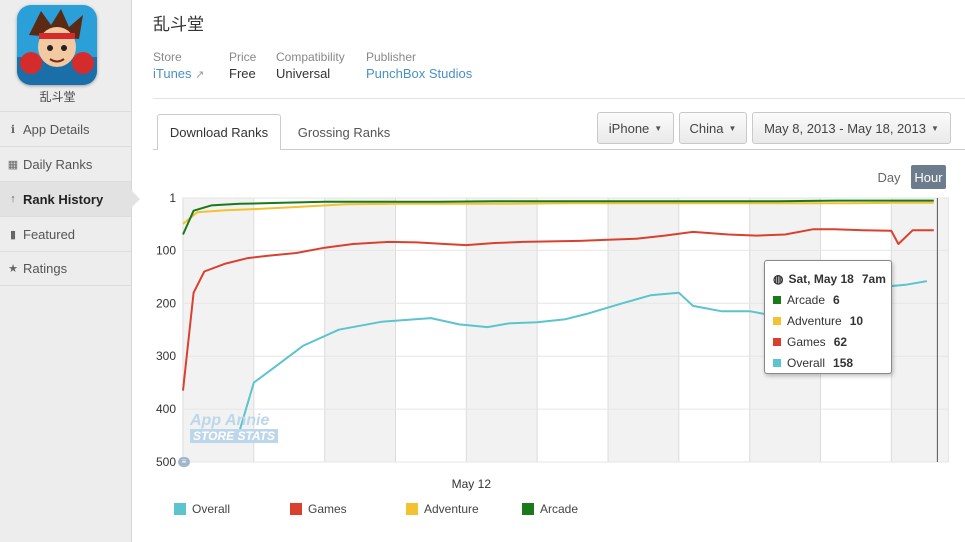 This screenshot has width=965, height=542. Describe the element at coordinates (184, 462) in the screenshot. I see `comment-icon: ≡` at that location.